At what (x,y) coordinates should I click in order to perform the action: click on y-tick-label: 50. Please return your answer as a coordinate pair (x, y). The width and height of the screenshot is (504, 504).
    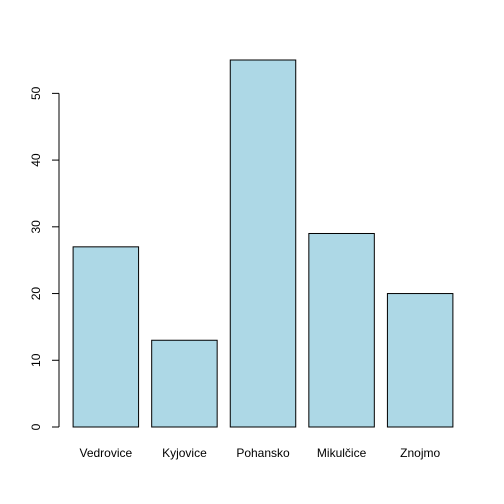
    Looking at the image, I should click on (36, 93).